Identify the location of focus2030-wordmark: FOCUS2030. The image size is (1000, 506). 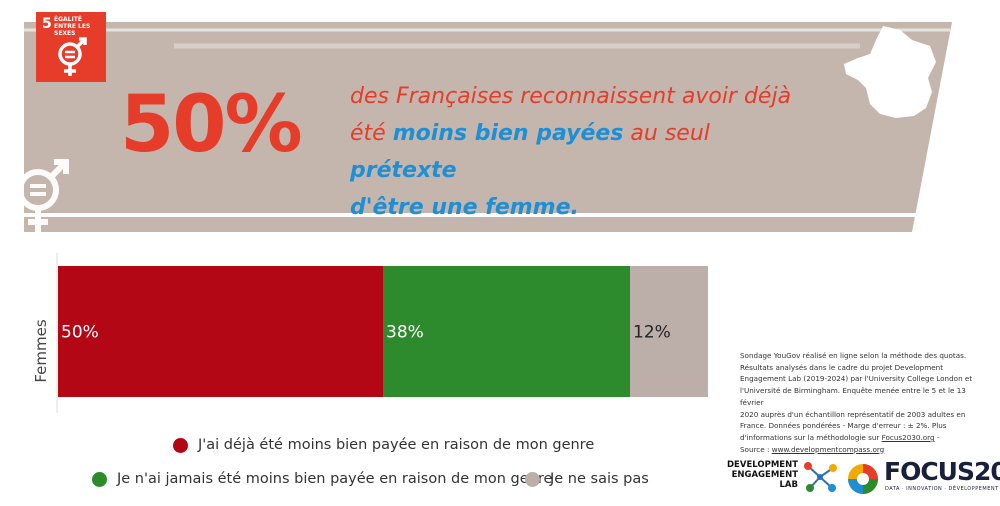
(942, 471).